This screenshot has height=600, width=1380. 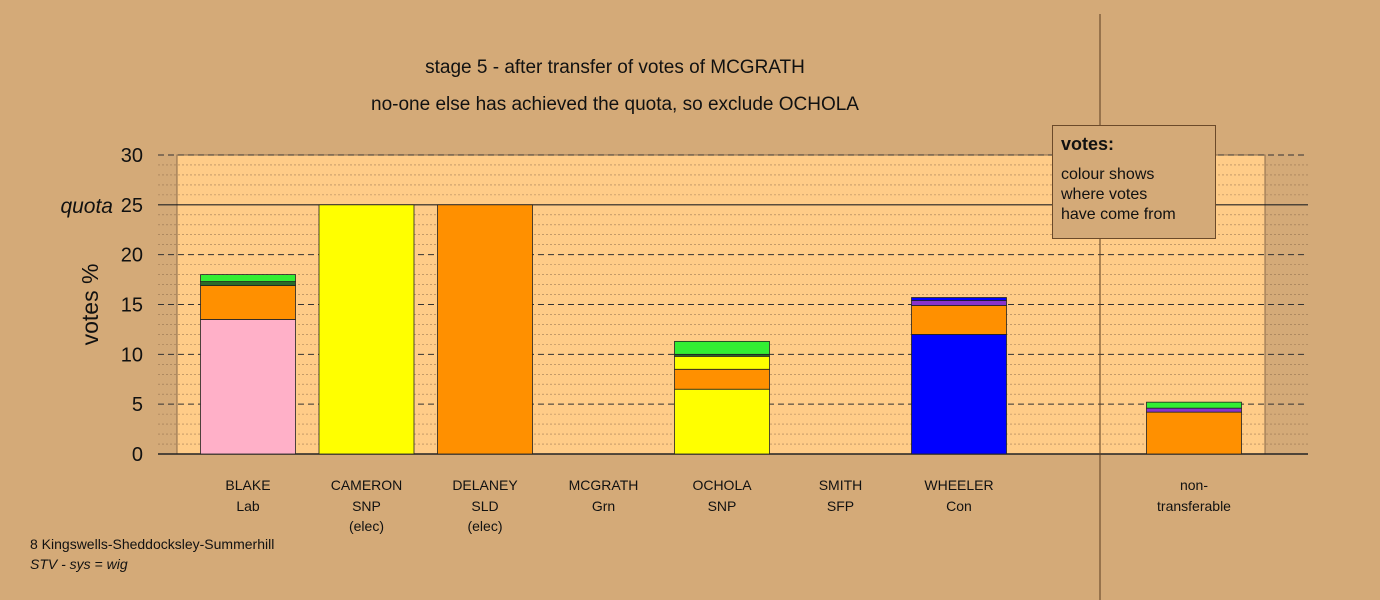 I want to click on candidate-name: SMITH, so click(x=841, y=485).